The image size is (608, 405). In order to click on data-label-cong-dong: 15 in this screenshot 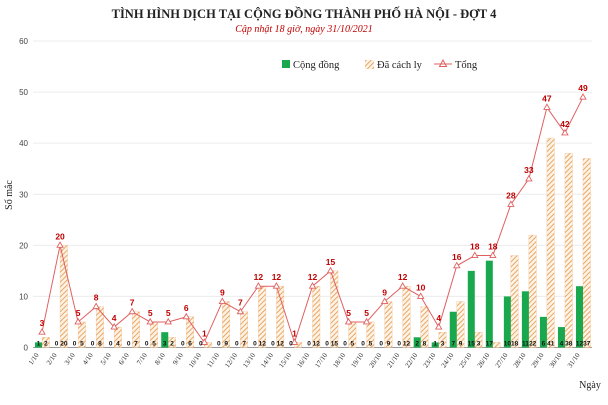, I will do `click(472, 344)`.